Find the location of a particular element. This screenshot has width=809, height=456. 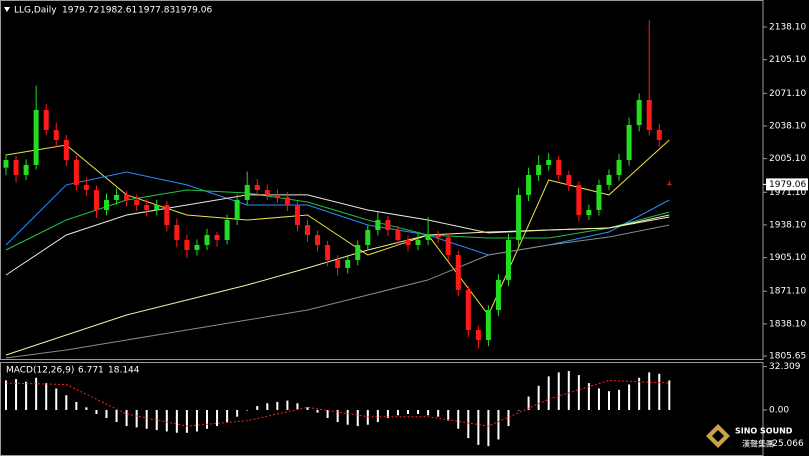

y-tick-label: 2071.10 is located at coordinates (787, 94).